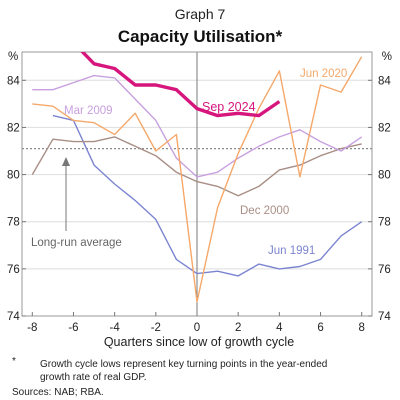  What do you see at coordinates (156, 328) in the screenshot?
I see `x-tick-label: -2` at bounding box center [156, 328].